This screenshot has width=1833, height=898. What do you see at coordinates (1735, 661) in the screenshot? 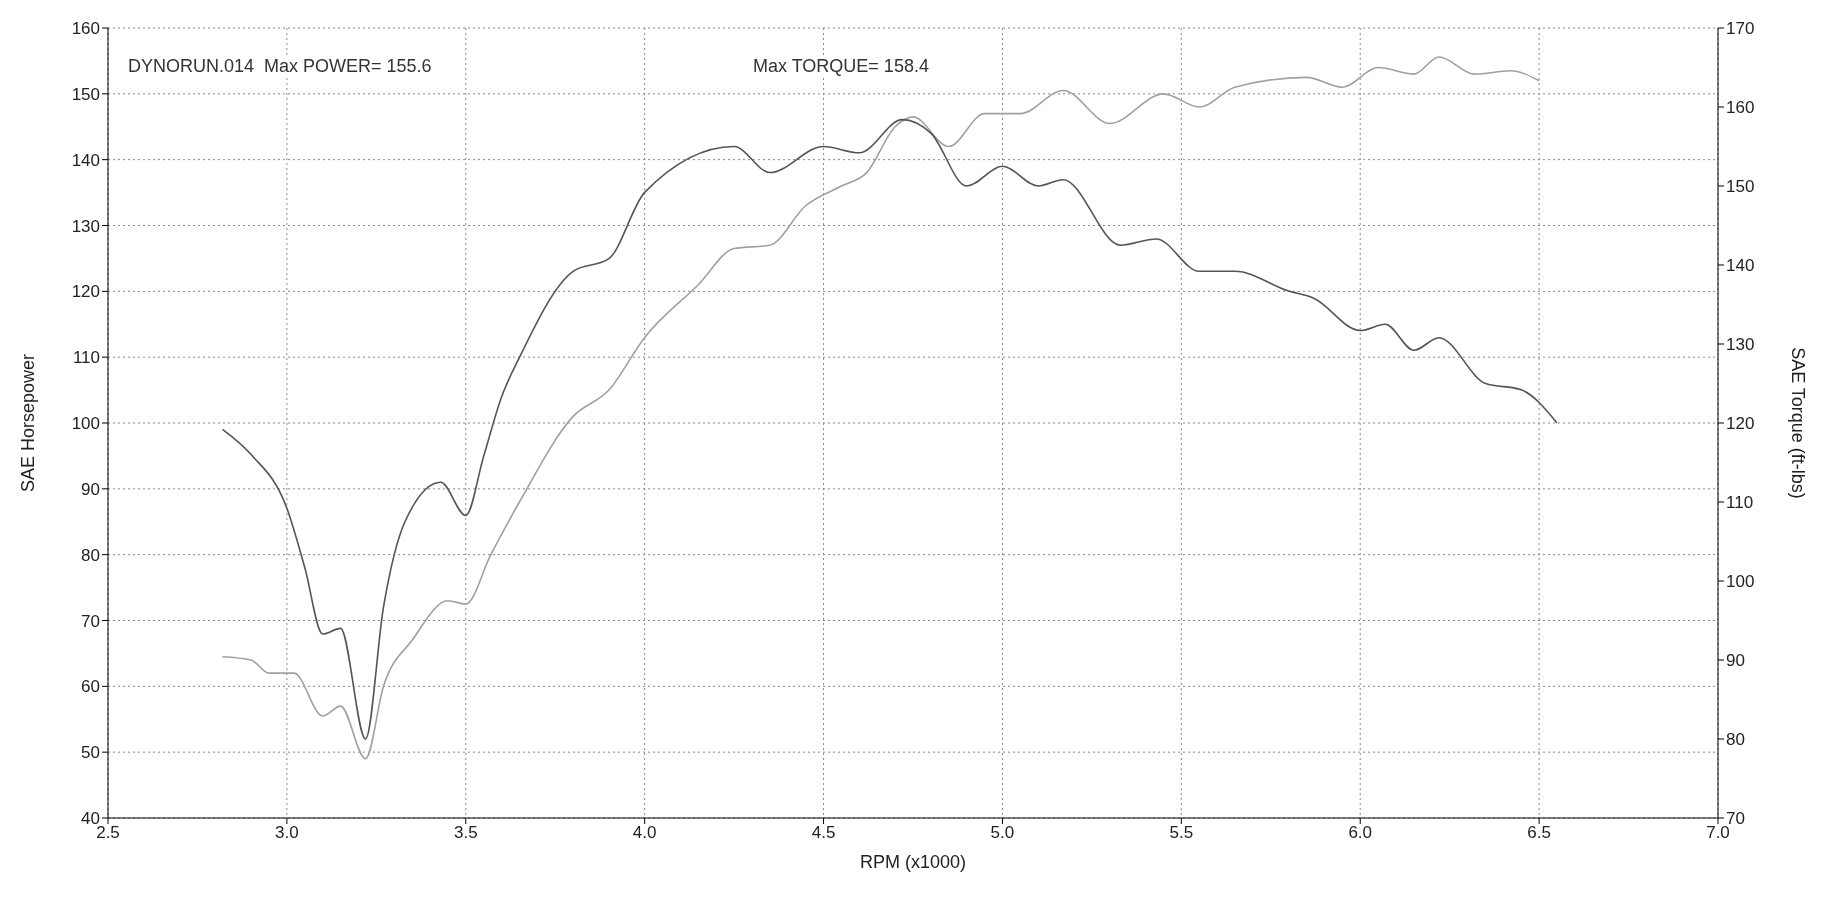
I see `y2-tick-label: 90` at bounding box center [1735, 661].